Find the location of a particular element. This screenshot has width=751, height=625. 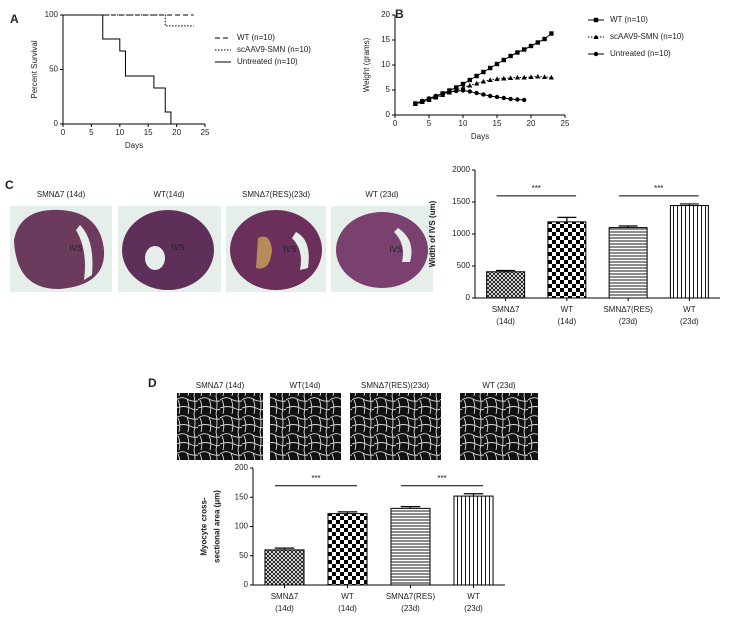

y-tick-label: 50 is located at coordinates (53, 69).